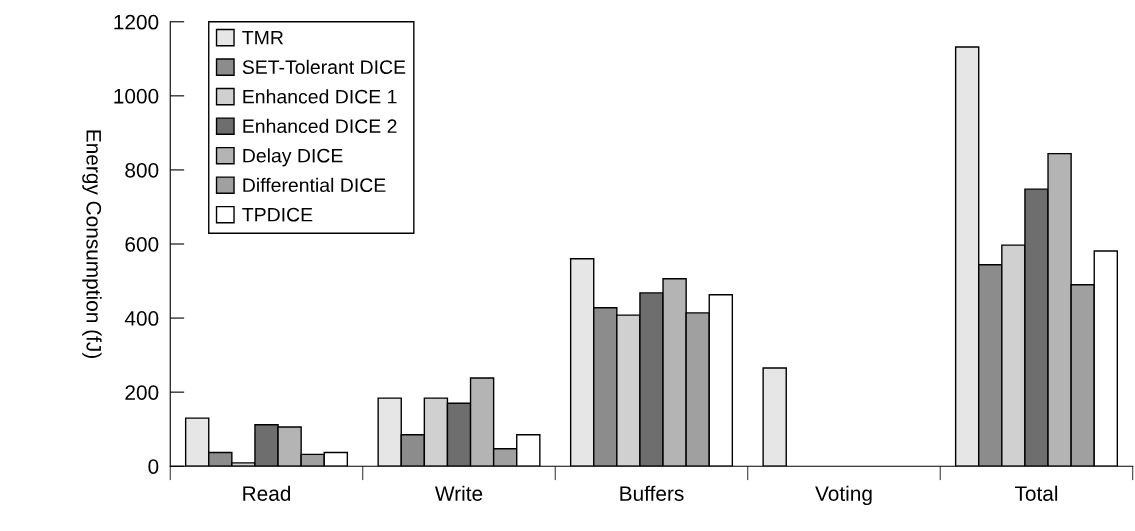 The image size is (1135, 531). Describe the element at coordinates (277, 214) in the screenshot. I see `legend-label: TPDICE` at that location.